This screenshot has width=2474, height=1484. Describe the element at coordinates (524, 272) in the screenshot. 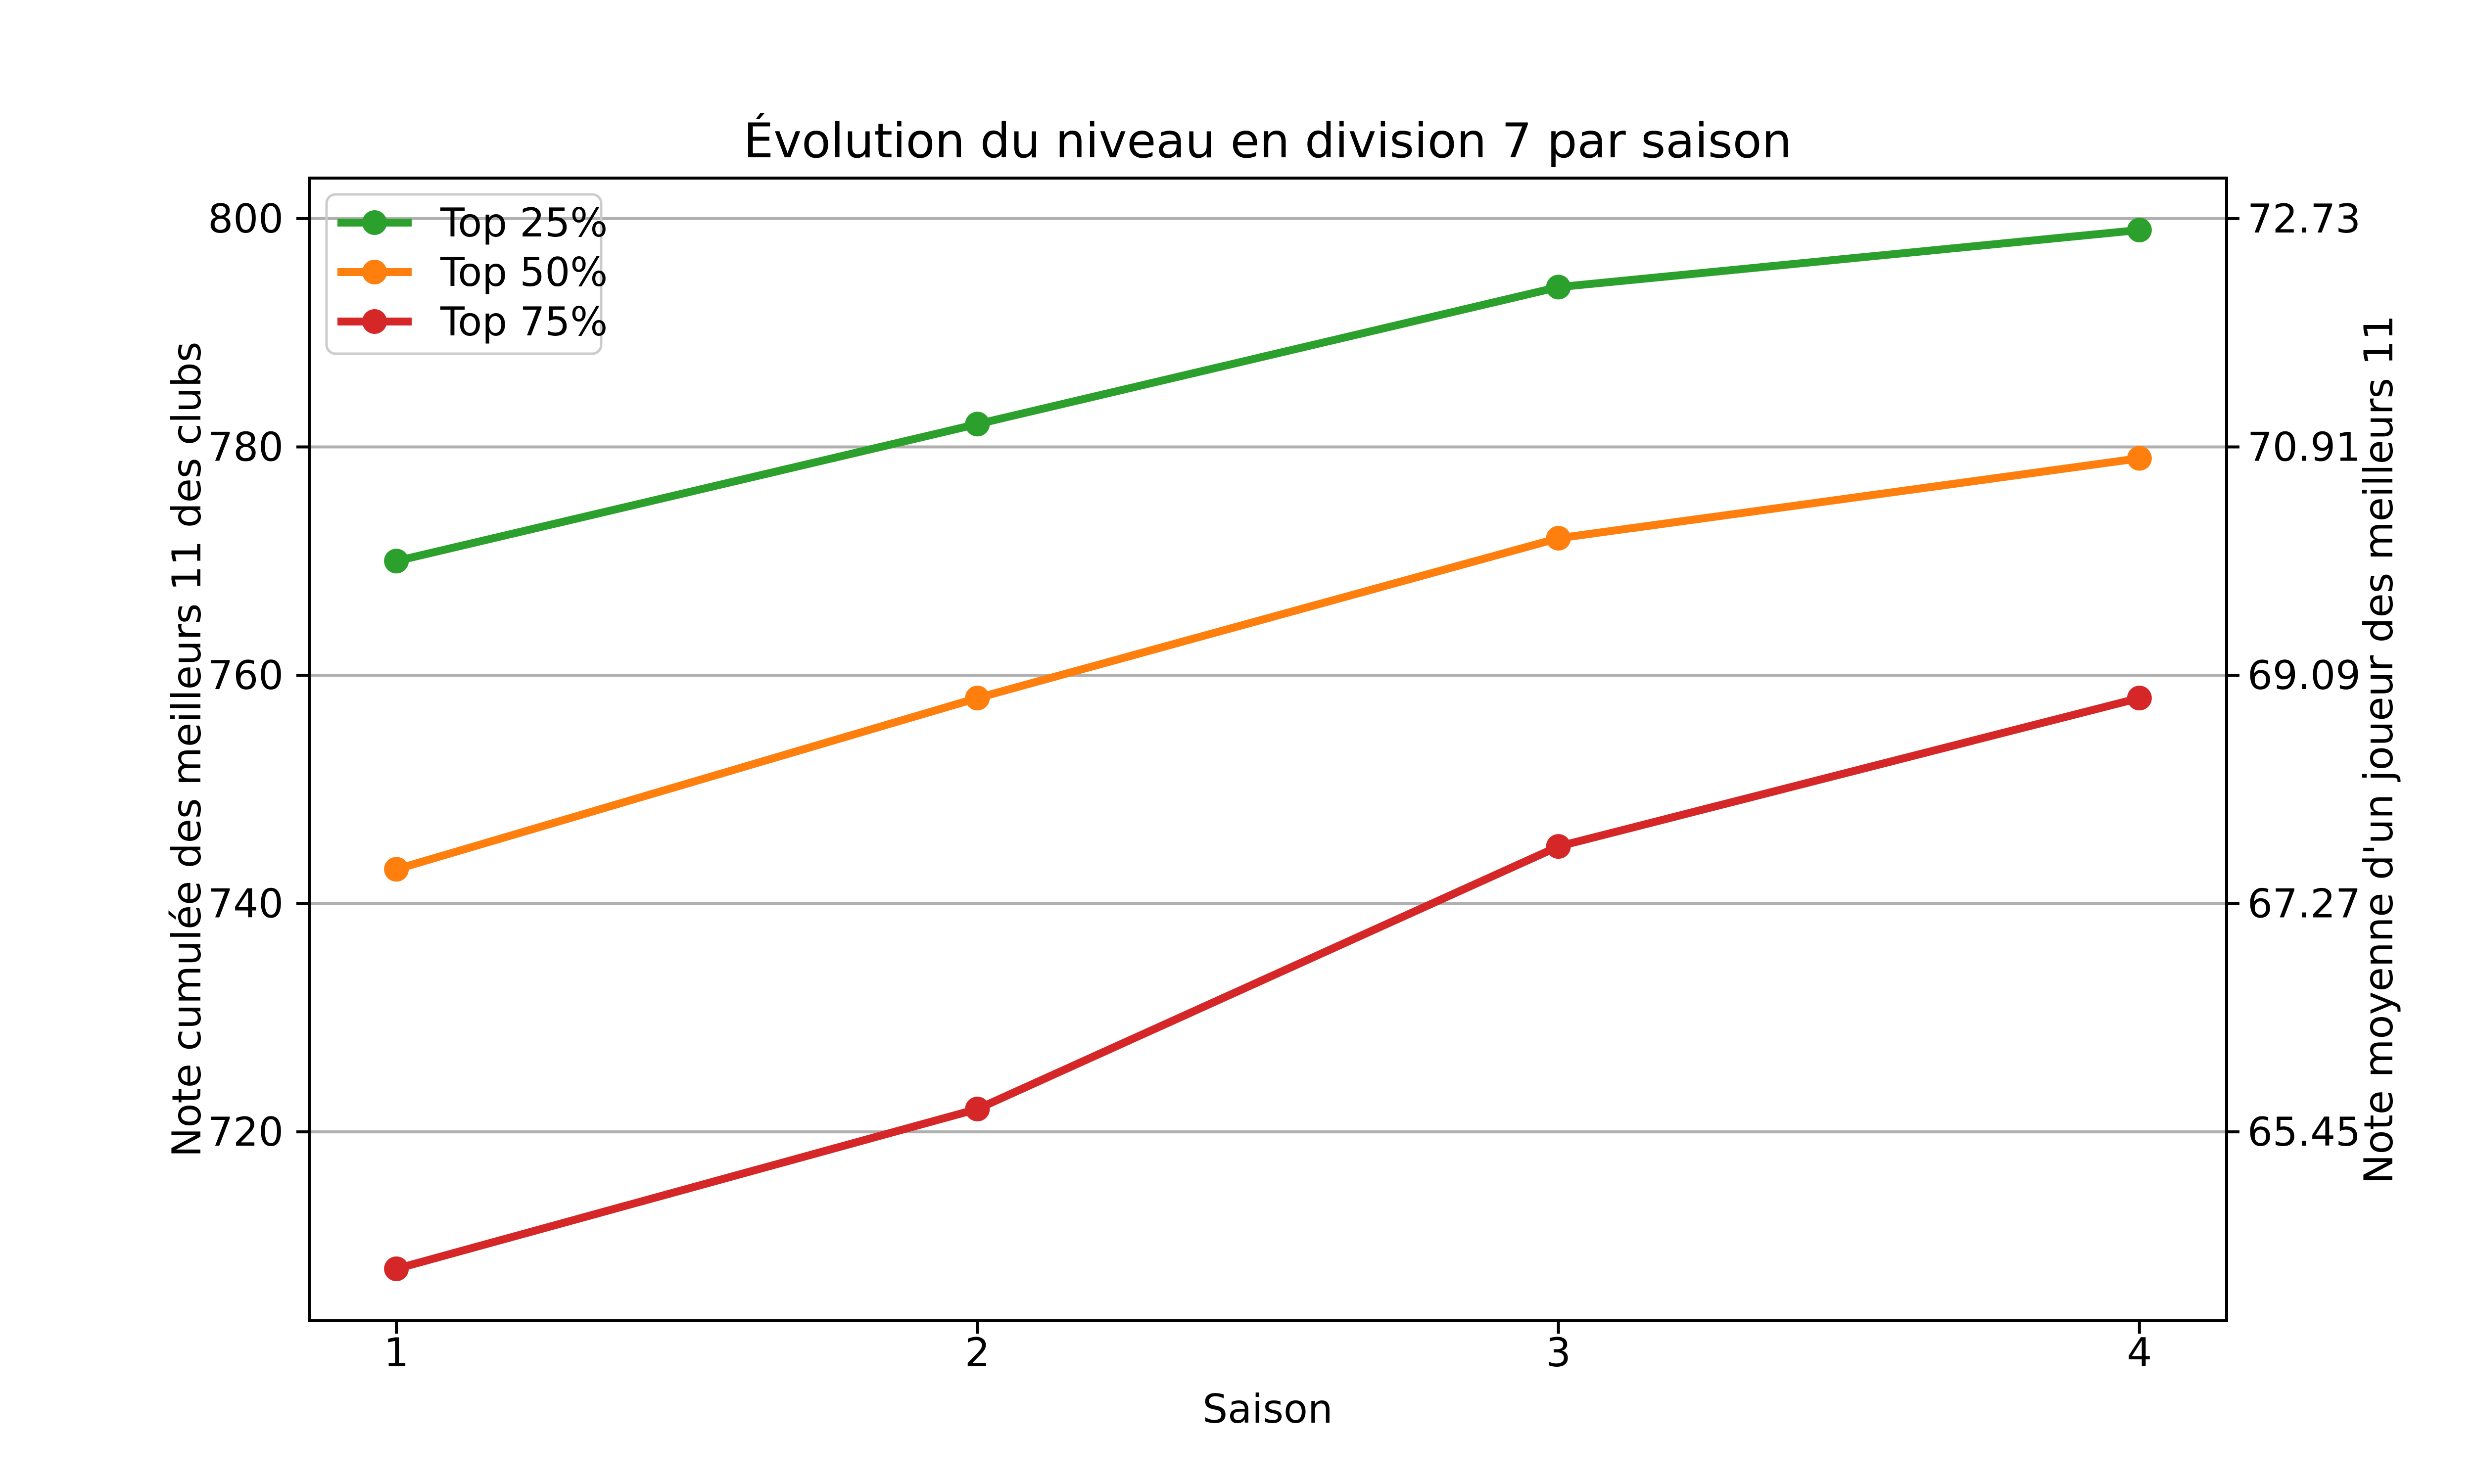

I see `legend-label: Top 50%` at that location.